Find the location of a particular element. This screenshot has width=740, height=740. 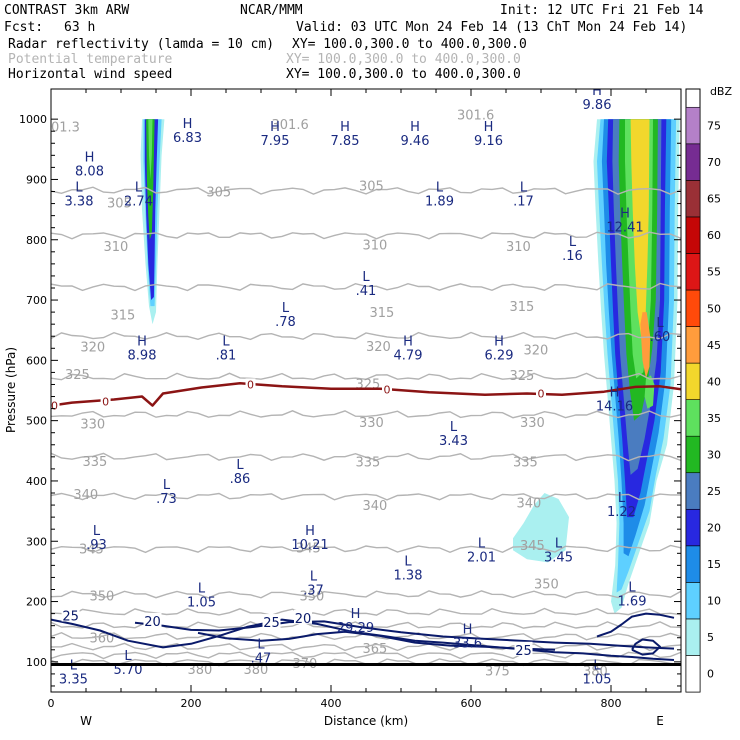

wind-extremum-value: .93 is located at coordinates (96, 545).